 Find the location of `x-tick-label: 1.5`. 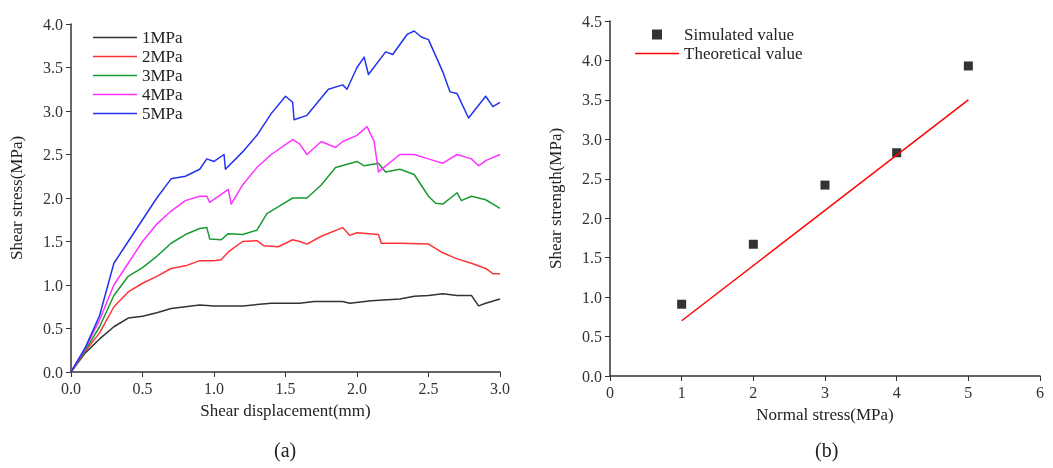

x-tick-label: 1.5 is located at coordinates (285, 388).